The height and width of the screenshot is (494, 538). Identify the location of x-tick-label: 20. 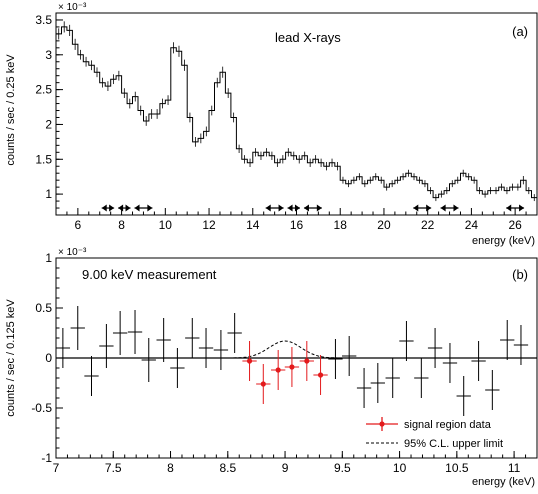
(384, 225).